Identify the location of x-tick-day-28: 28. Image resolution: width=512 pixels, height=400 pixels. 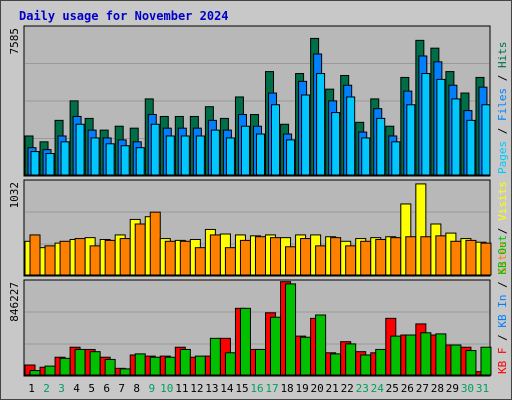
(437, 388).